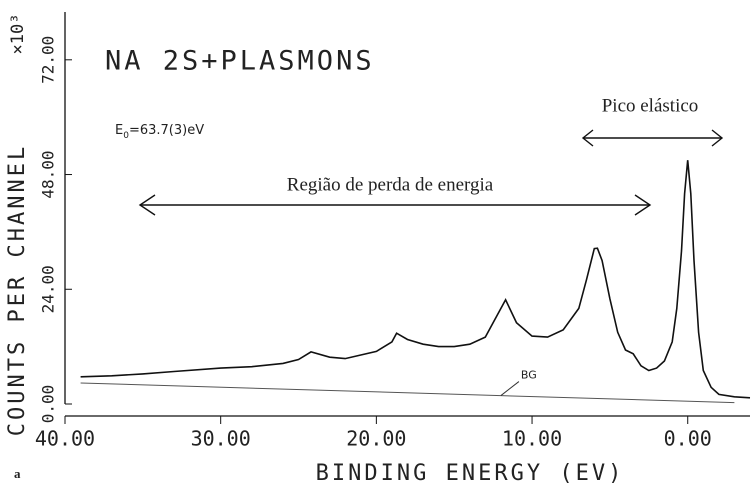 This screenshot has width=756, height=491. What do you see at coordinates (376, 439) in the screenshot?
I see `x-tick-label: 20.00` at bounding box center [376, 439].